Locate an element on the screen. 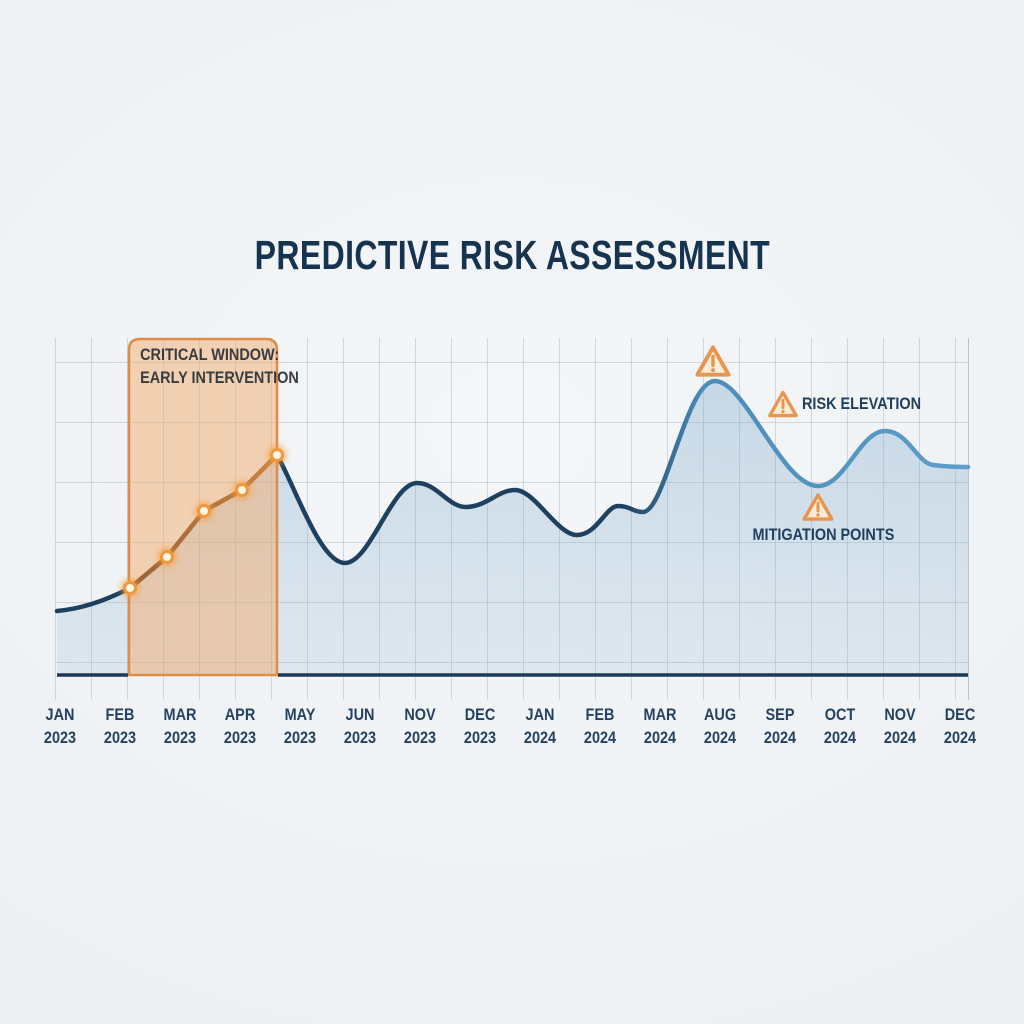  x-axis-label: NOV 2023 is located at coordinates (420, 726).